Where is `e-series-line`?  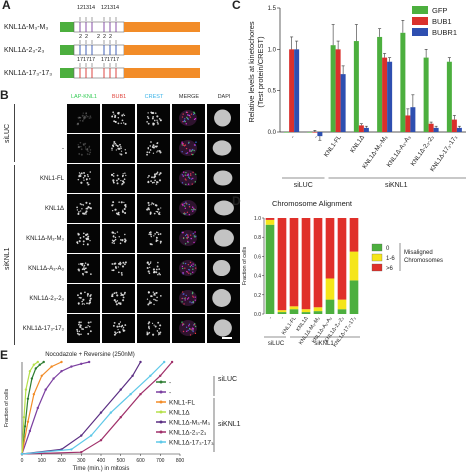 e-series-line is located at coordinates (55, 408).